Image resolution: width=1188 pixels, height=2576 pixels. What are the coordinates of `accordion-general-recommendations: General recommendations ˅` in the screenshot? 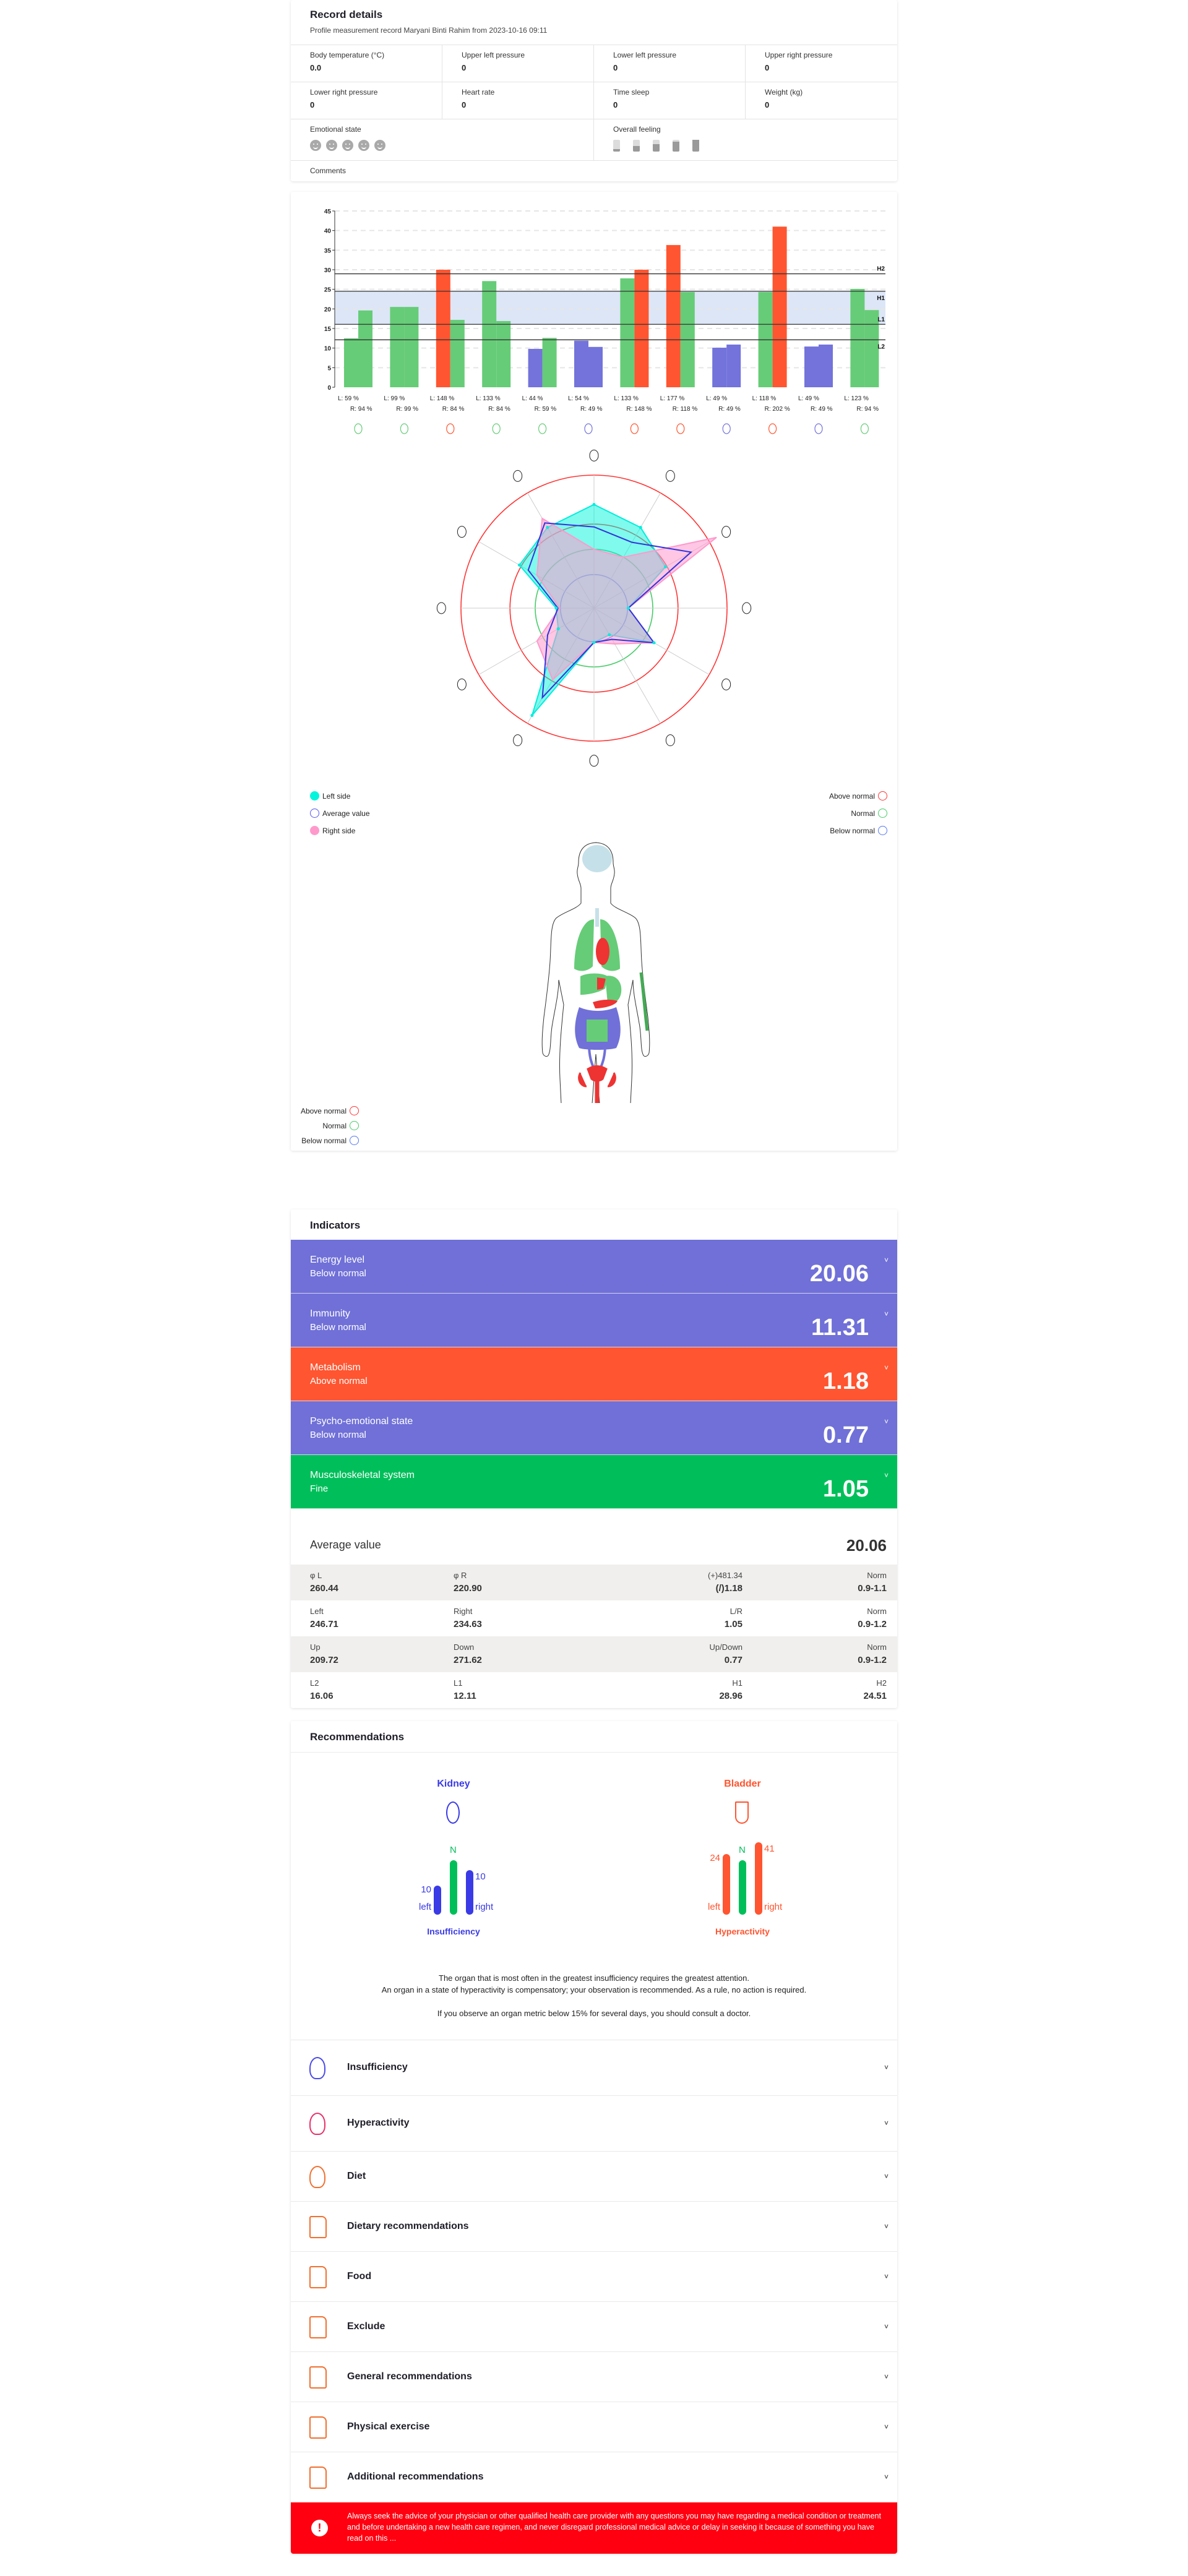 It's located at (594, 2376).